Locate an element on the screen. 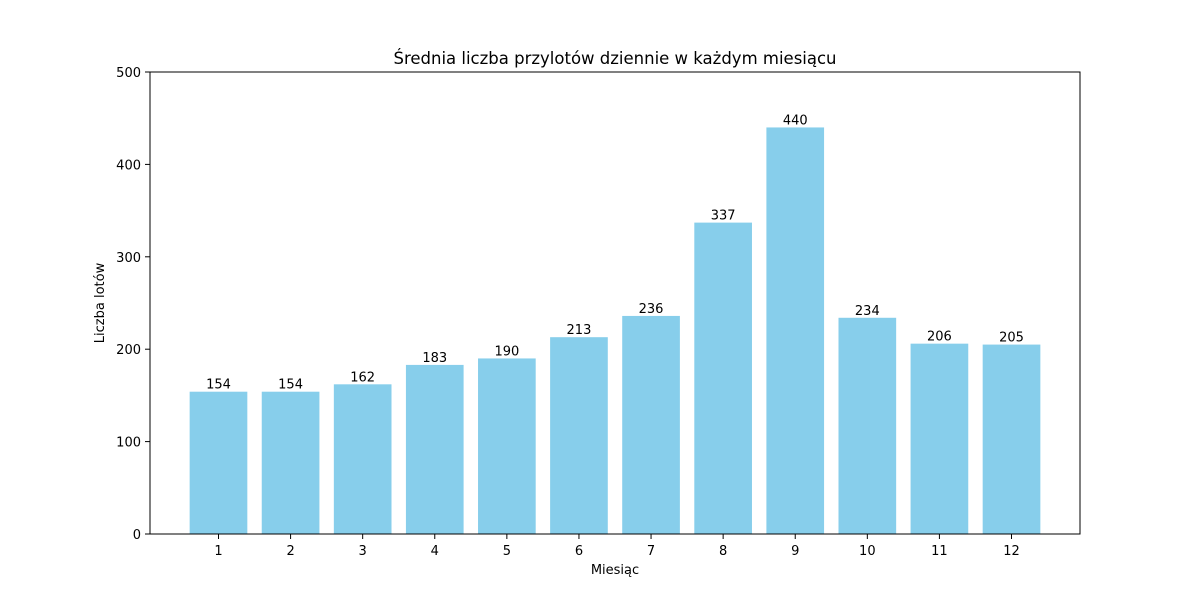  y-tick-label: 100 is located at coordinates (128, 443).